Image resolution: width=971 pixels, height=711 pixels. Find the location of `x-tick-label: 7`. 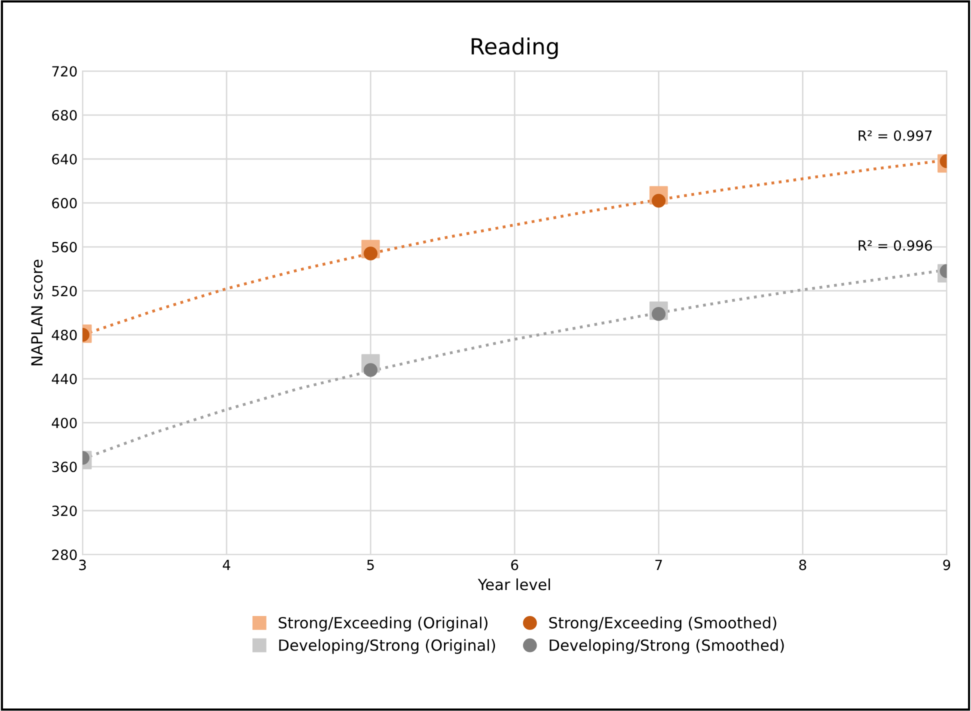

x-tick-label: 7 is located at coordinates (658, 565).